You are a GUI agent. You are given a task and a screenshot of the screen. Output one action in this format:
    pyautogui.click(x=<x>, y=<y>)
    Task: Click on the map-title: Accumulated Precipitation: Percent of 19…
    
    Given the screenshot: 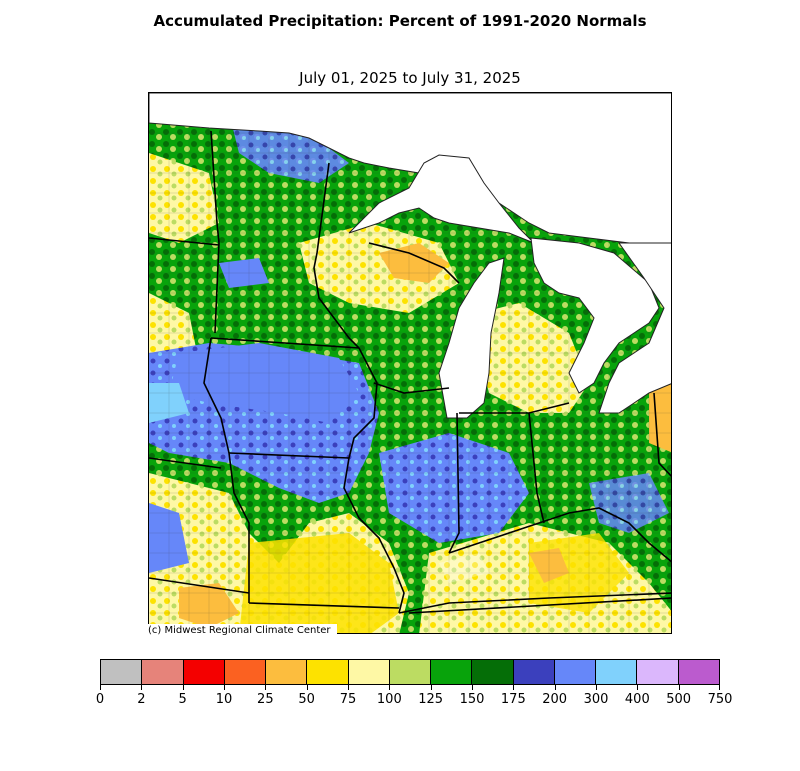 What is the action you would take?
    pyautogui.click(x=400, y=21)
    